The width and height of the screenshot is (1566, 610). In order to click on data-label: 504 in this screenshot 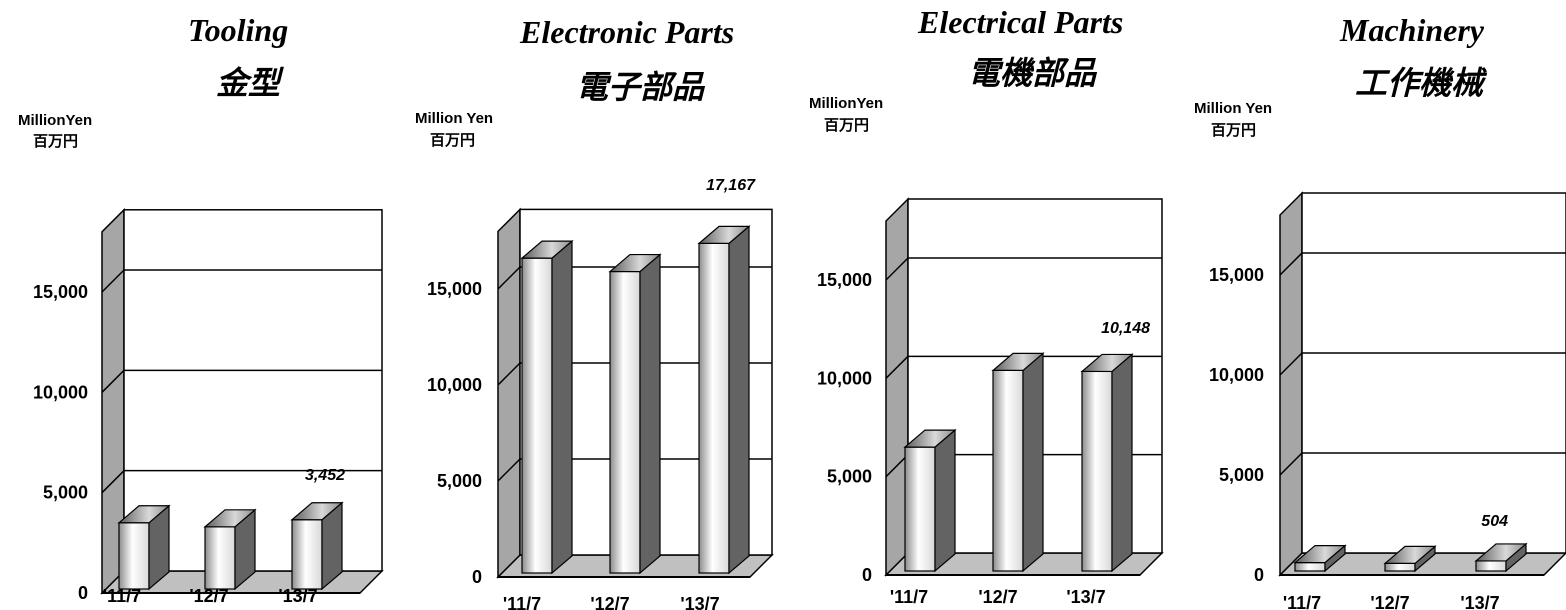, I will do `click(1494, 521)`.